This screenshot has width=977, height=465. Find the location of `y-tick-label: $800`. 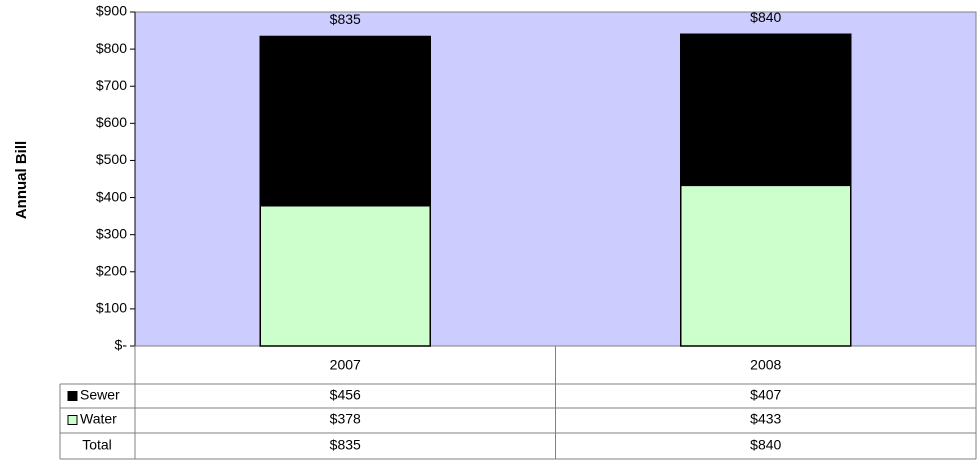

y-tick-label: $800 is located at coordinates (111, 48).